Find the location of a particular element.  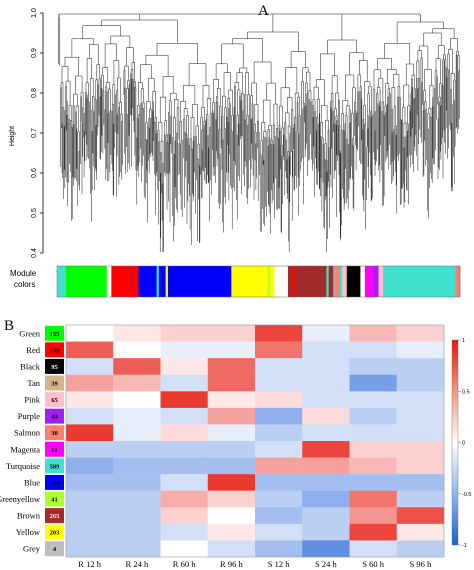

module-gene-count: 65 is located at coordinates (54, 400).